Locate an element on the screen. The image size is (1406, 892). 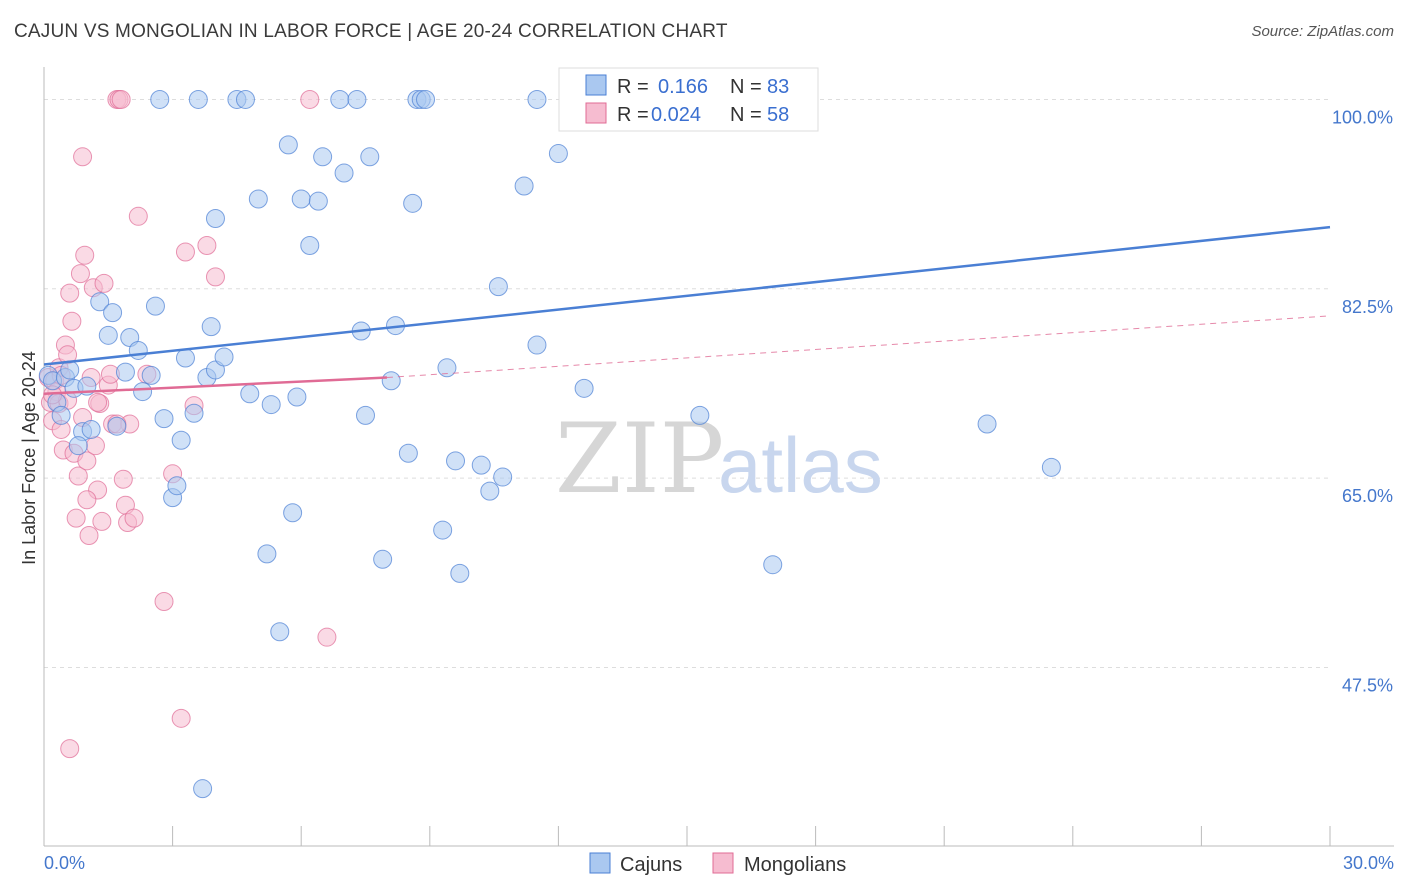
y-tick-label: 82.5% is located at coordinates (1367, 307).